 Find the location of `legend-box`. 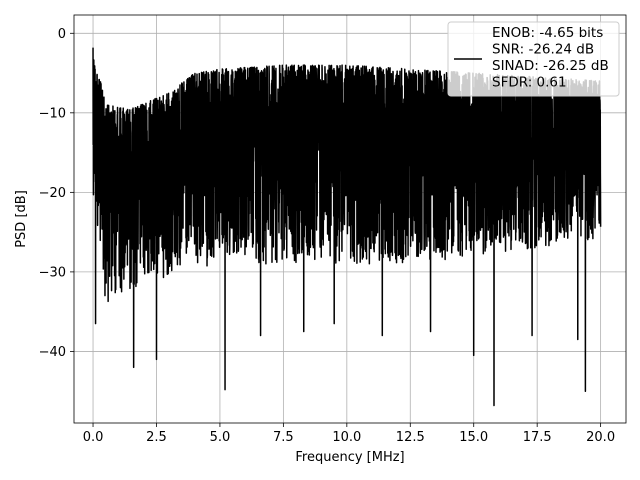

legend-box is located at coordinates (533, 59).